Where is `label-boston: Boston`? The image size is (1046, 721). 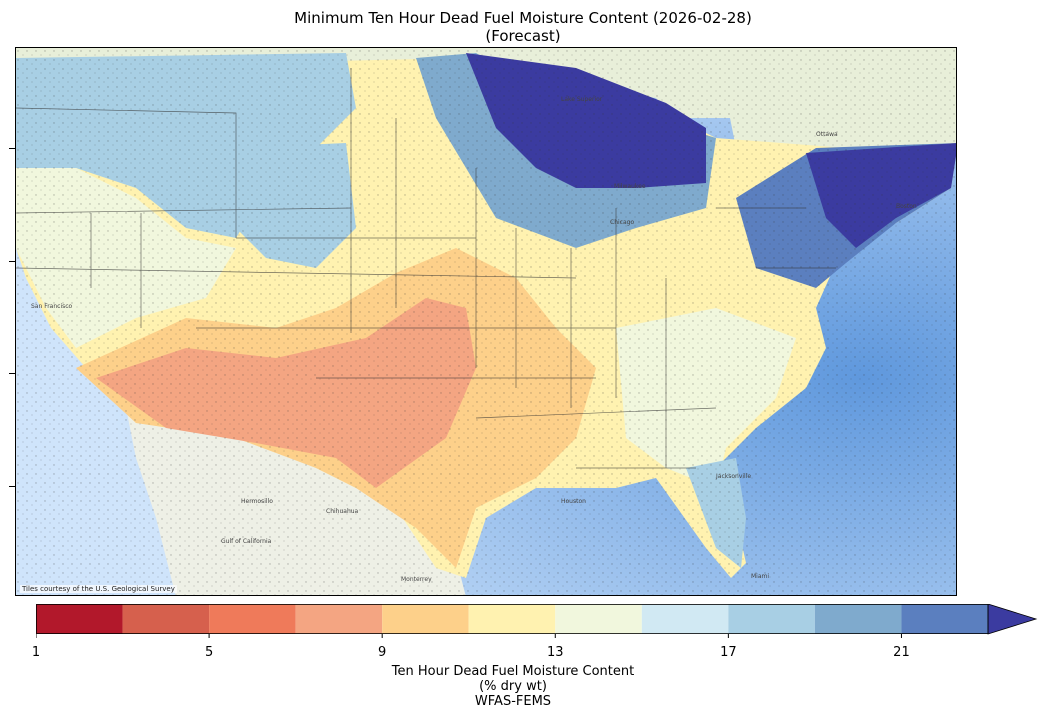 label-boston: Boston is located at coordinates (906, 206).